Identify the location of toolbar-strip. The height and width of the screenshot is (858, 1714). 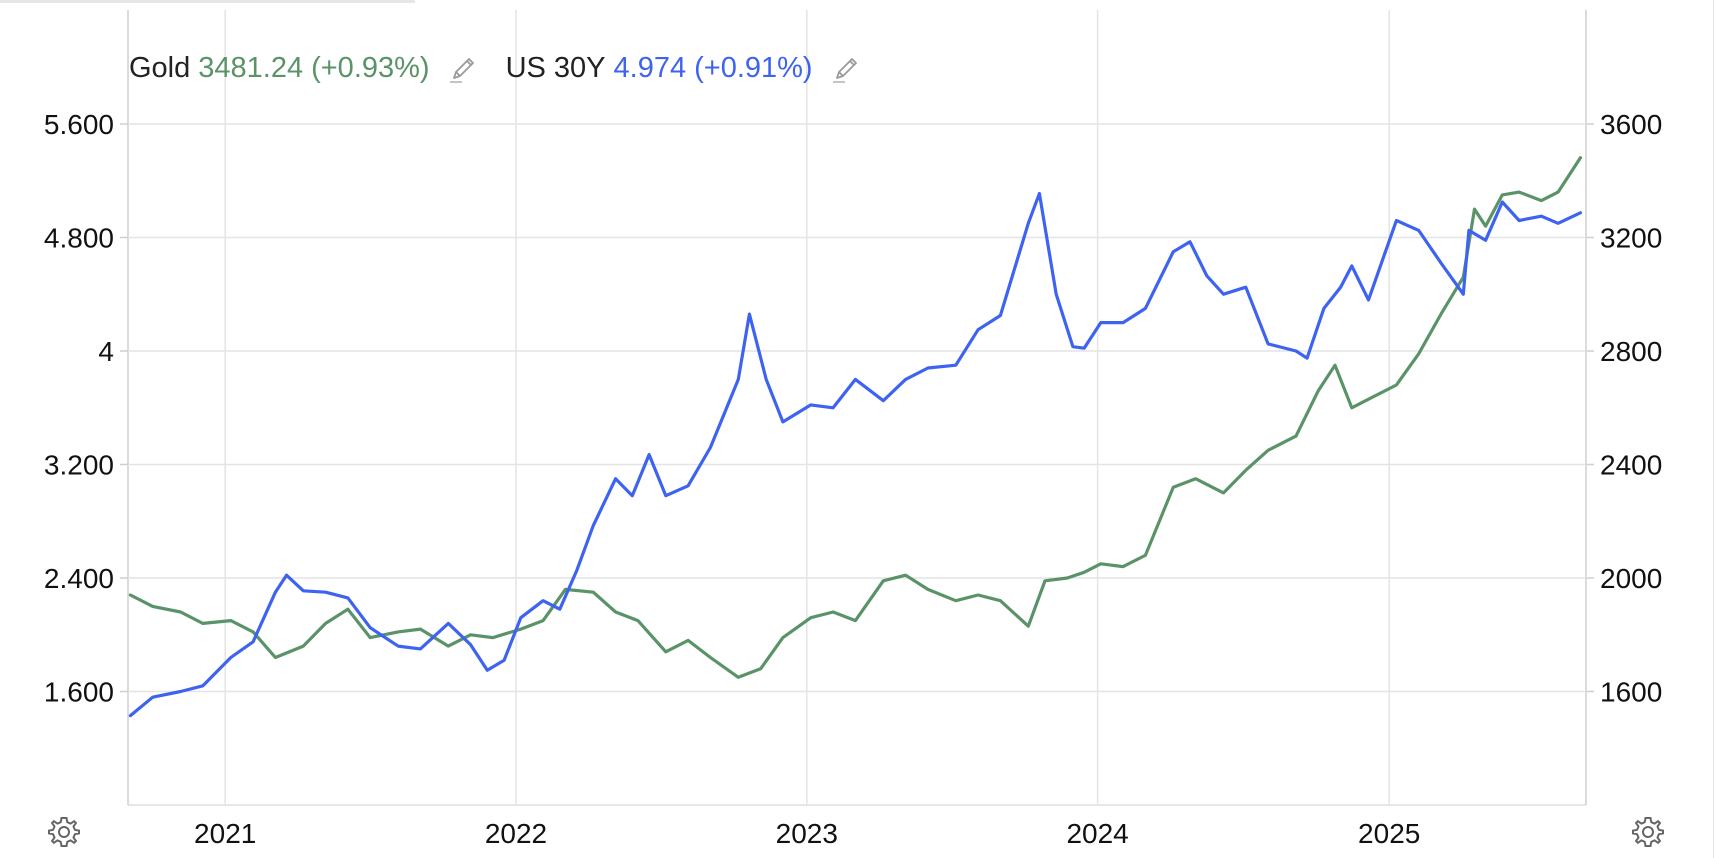
(207, 1).